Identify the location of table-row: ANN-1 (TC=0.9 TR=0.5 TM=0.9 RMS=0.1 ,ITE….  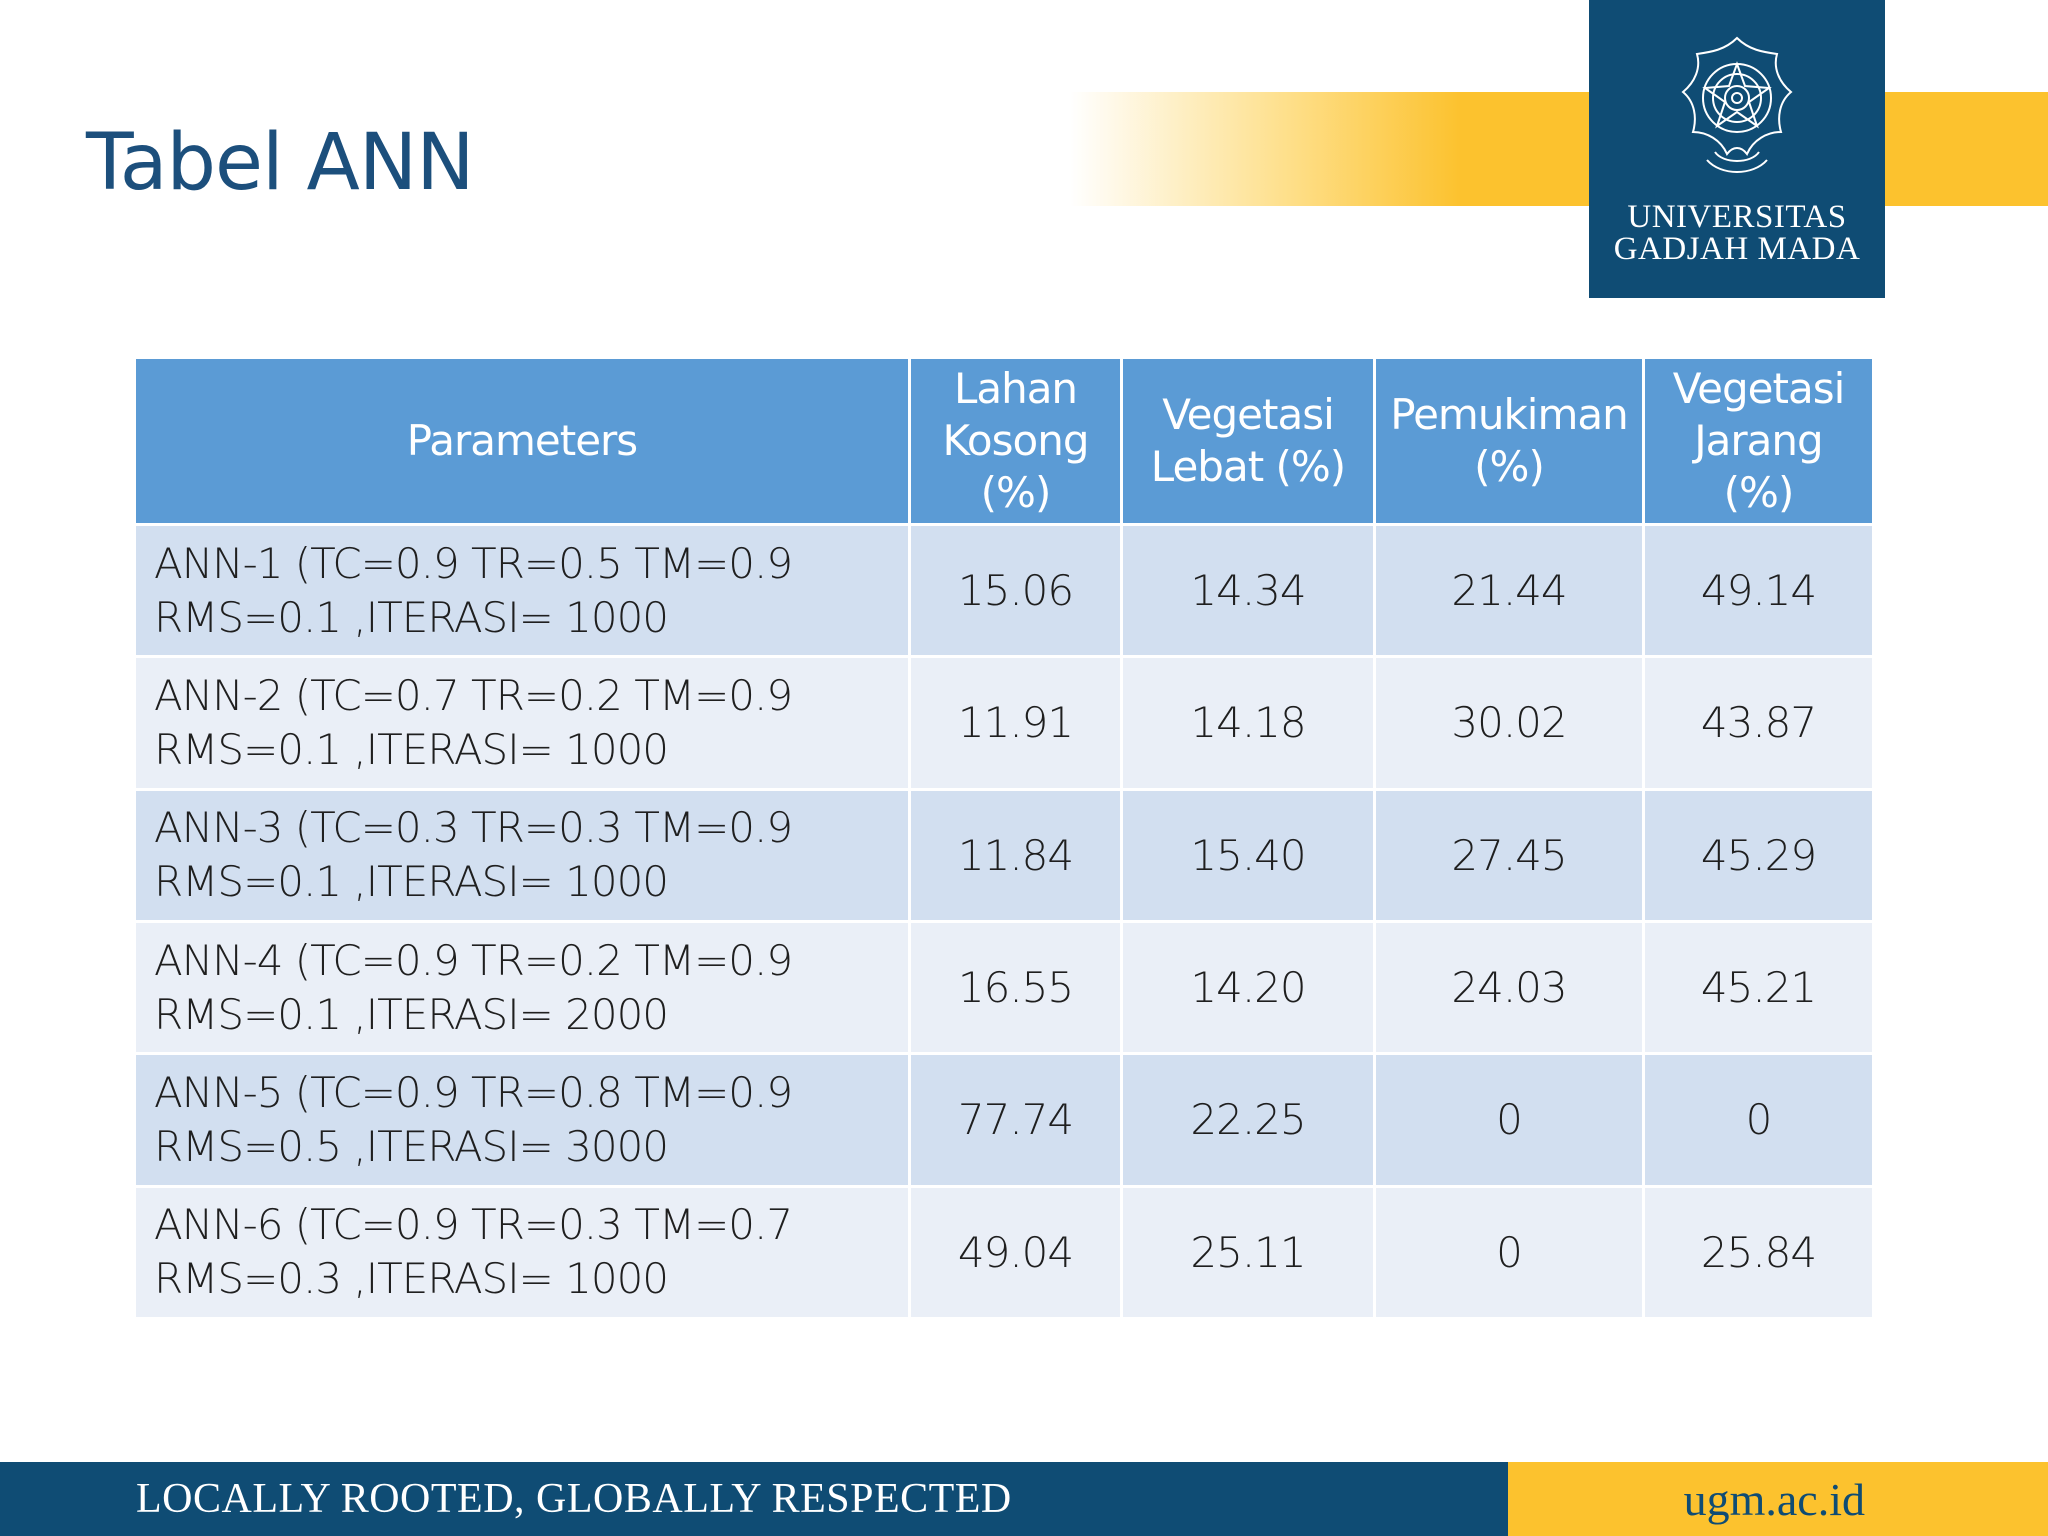
(1004, 591).